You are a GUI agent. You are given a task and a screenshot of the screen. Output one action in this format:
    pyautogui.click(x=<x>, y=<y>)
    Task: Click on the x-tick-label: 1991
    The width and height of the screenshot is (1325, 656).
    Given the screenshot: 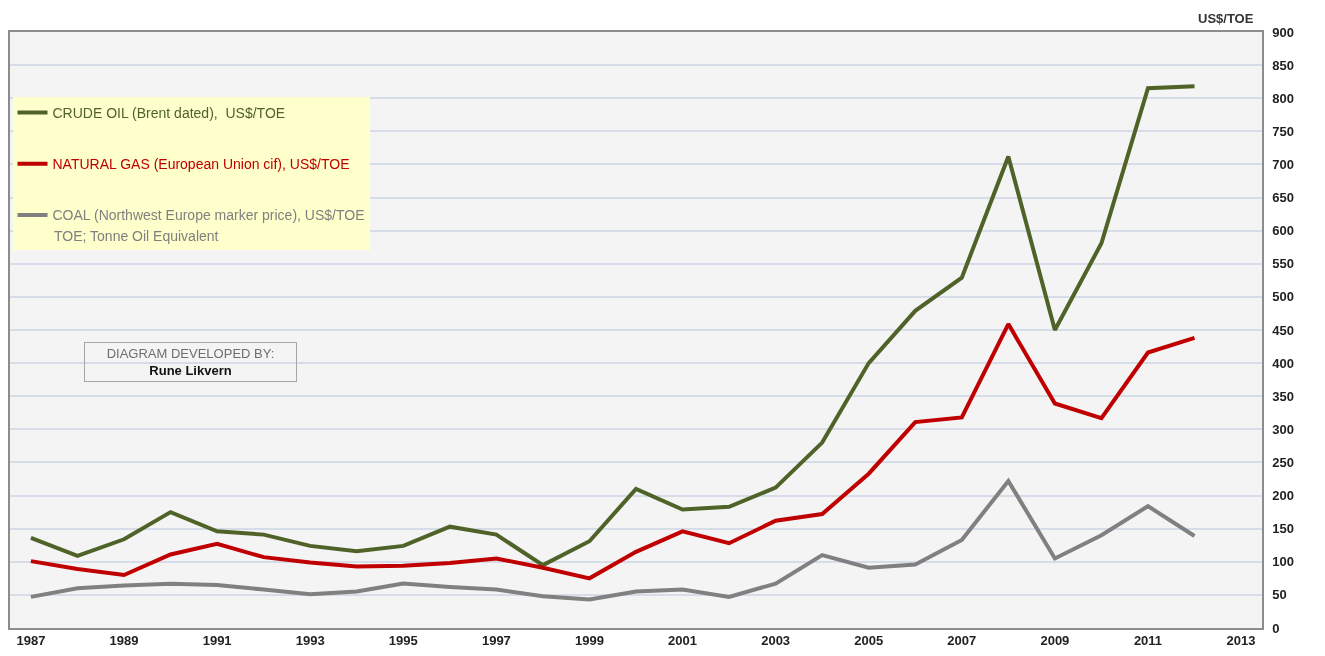 What is the action you would take?
    pyautogui.click(x=217, y=641)
    